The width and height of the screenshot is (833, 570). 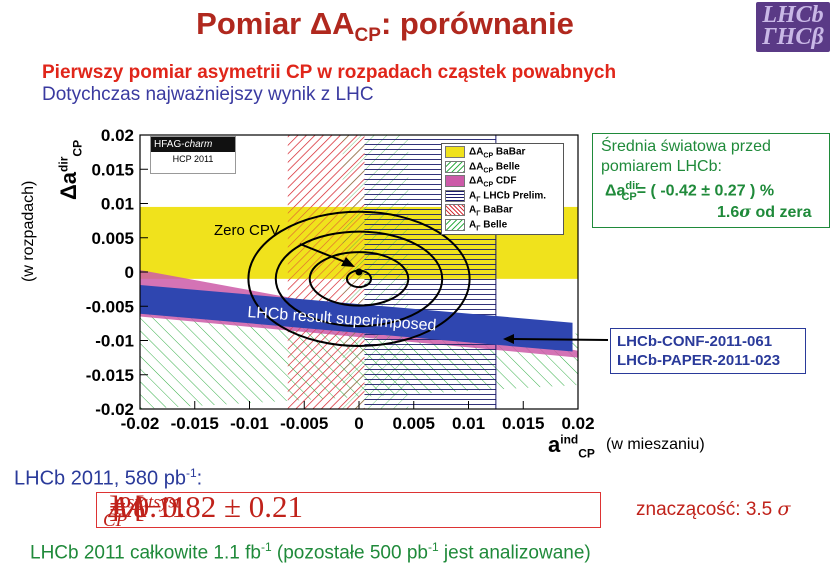 I want to click on y-tick-label: 0.005, so click(x=112, y=238).